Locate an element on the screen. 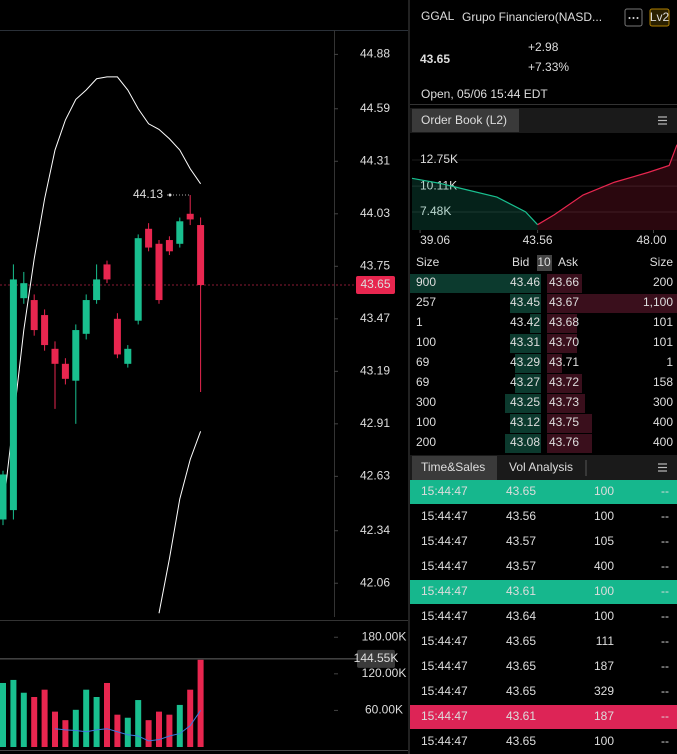 The width and height of the screenshot is (677, 754). trade-size: 105 is located at coordinates (604, 541).